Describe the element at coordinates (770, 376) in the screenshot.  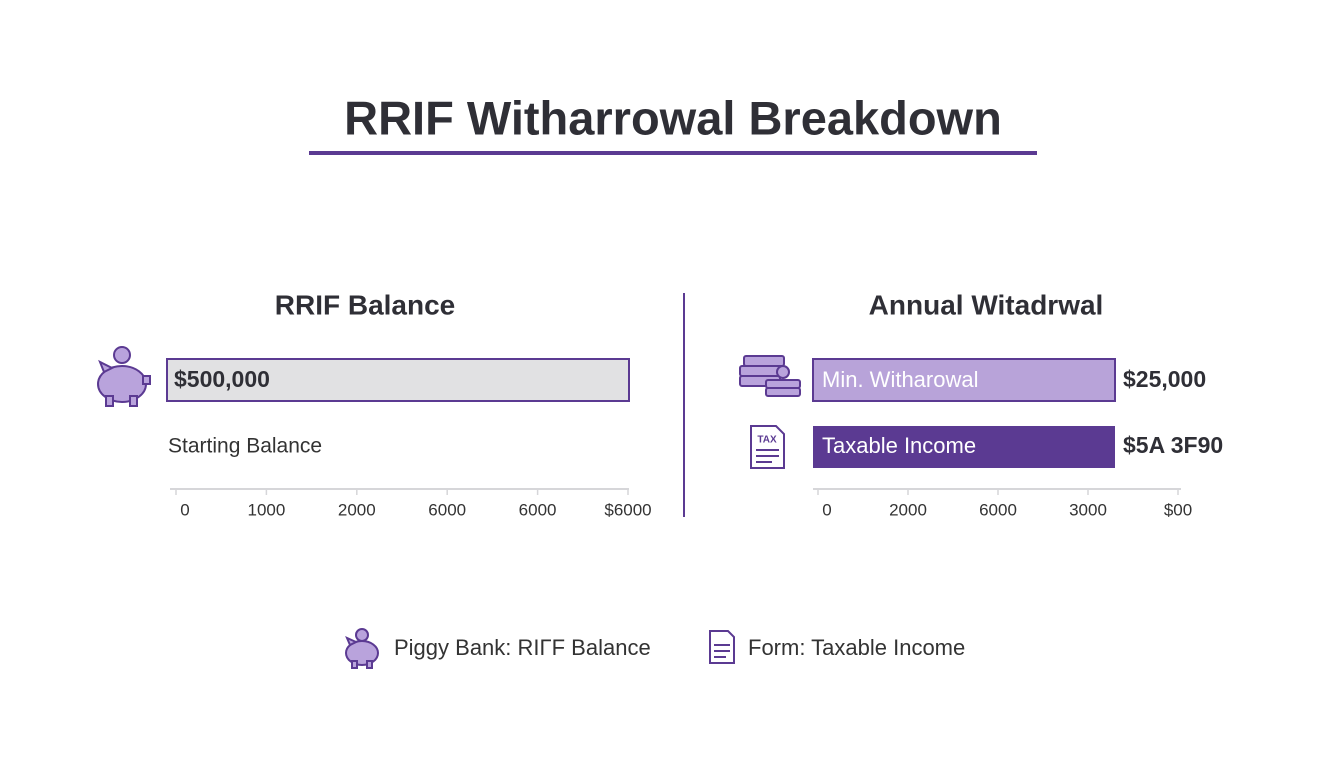
I see `money-icon` at that location.